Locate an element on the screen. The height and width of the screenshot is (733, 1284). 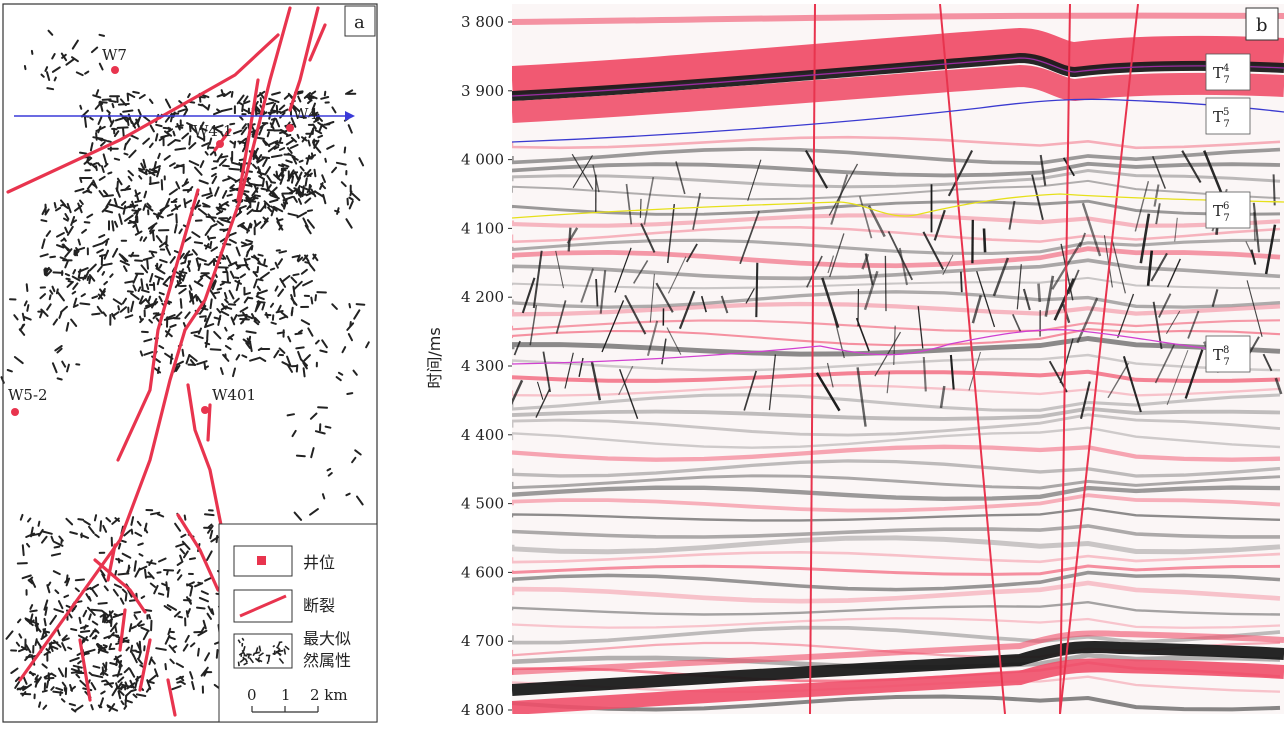
strong-reflector is located at coordinates (898, 60).